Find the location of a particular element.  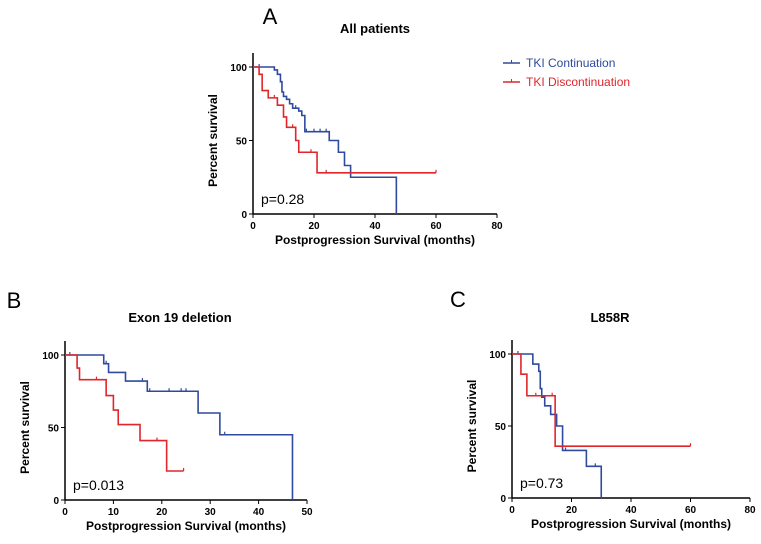

chart-title: All patients is located at coordinates (375, 28).